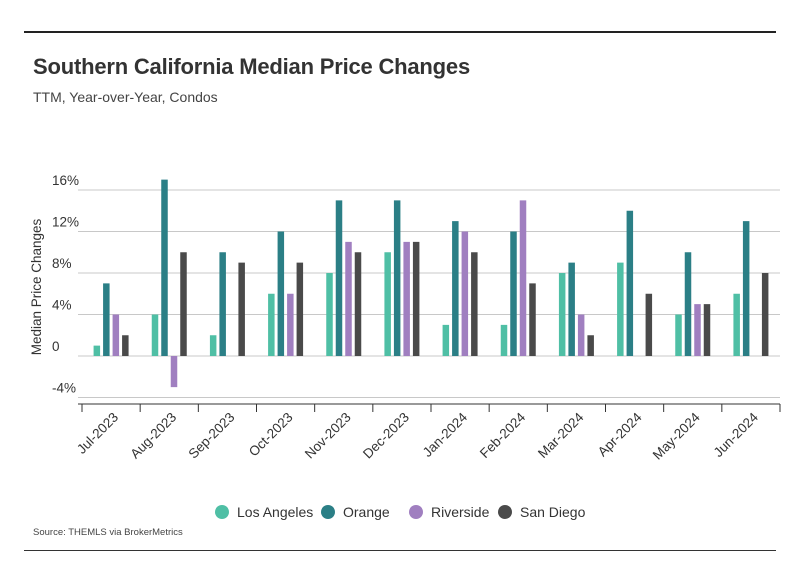 This screenshot has width=800, height=575. What do you see at coordinates (460, 512) in the screenshot?
I see `legend-label: Riverside` at bounding box center [460, 512].